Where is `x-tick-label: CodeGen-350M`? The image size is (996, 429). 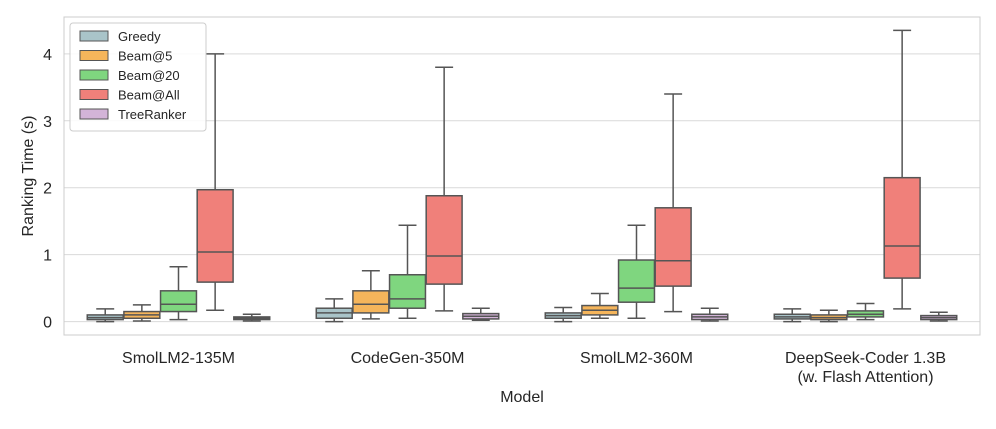 x-tick-label: CodeGen-350M is located at coordinates (408, 358).